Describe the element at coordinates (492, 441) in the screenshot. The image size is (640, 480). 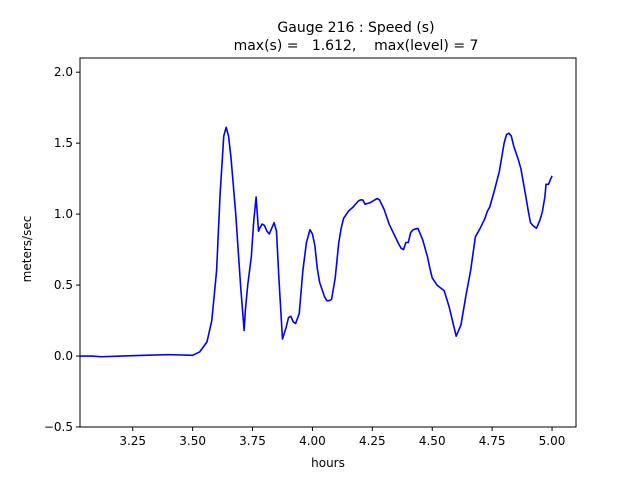
I see `x-tick-label: 4.75` at that location.